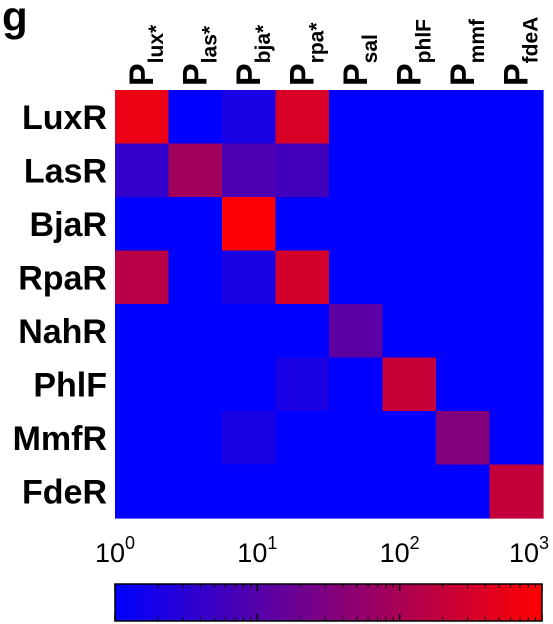  What do you see at coordinates (70, 385) in the screenshot?
I see `row-label-phlf: PhlF` at bounding box center [70, 385].